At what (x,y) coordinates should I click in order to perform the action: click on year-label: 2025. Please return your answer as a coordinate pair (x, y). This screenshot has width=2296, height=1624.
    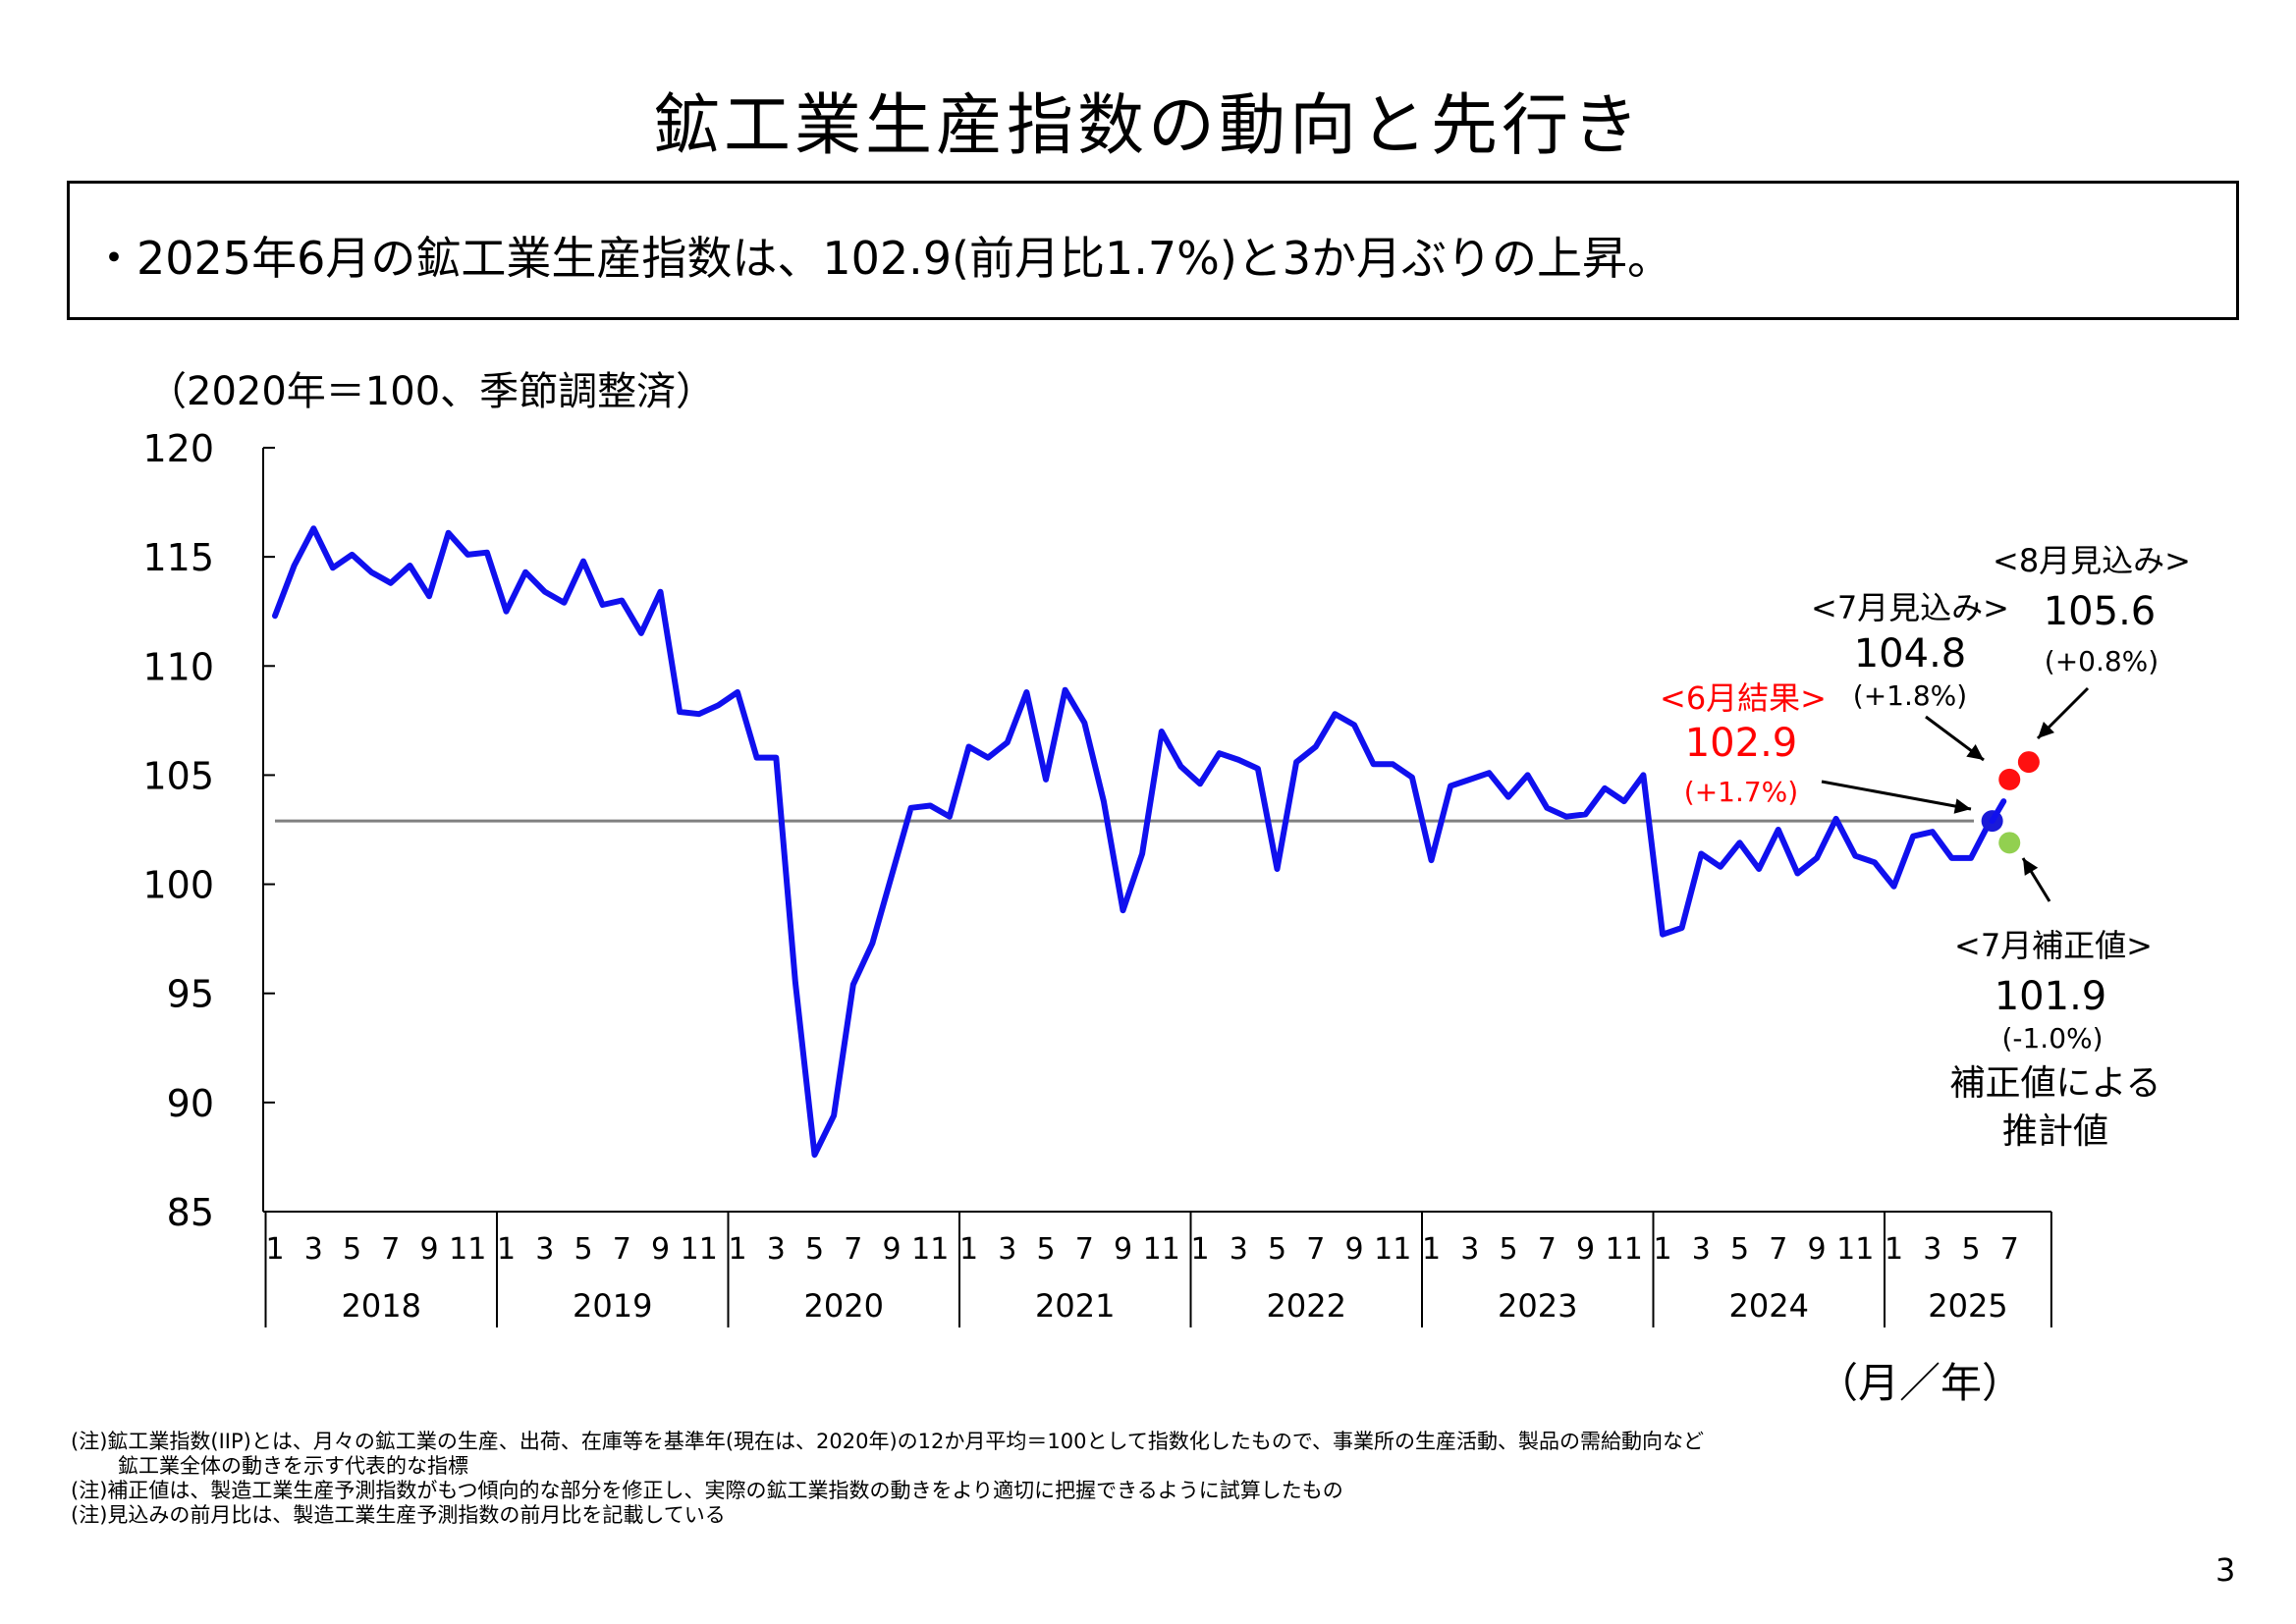
    Looking at the image, I should click on (1967, 1306).